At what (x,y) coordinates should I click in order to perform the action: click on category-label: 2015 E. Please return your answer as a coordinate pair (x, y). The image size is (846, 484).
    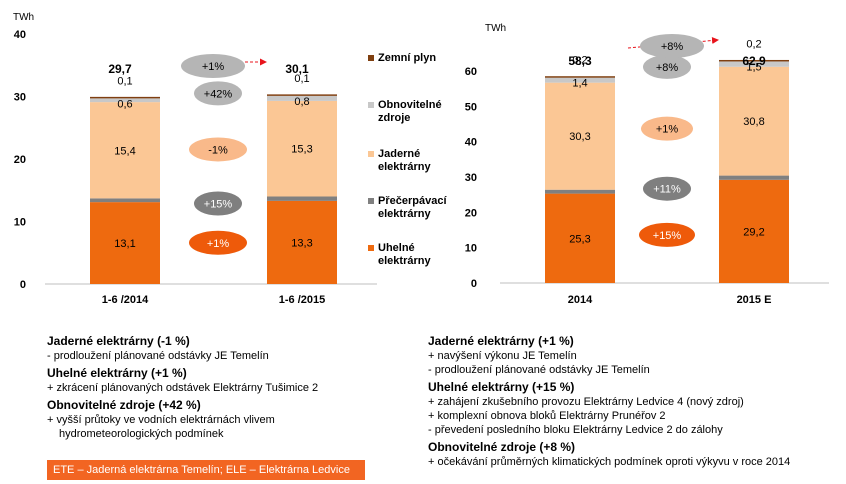
    Looking at the image, I should click on (754, 300).